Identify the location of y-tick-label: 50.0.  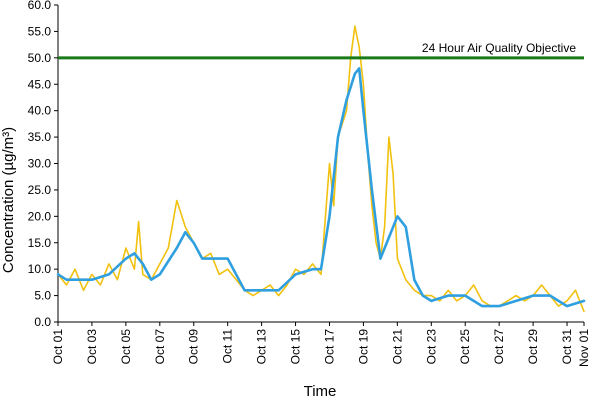
(40, 58).